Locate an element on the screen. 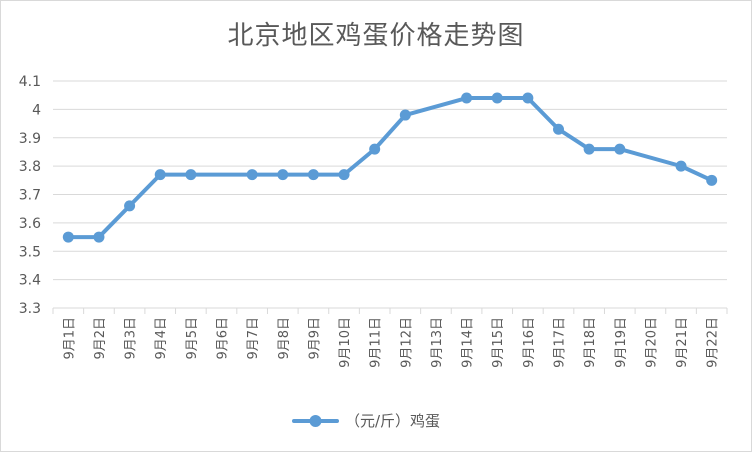 The width and height of the screenshot is (752, 452). legend-label: （元/斤）鸡蛋 is located at coordinates (392, 421).